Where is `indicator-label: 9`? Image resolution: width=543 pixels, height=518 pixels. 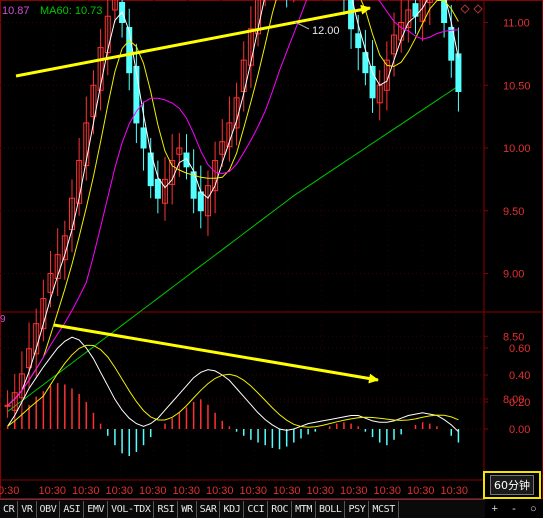
indicator-label: 9 is located at coordinates (3, 319).